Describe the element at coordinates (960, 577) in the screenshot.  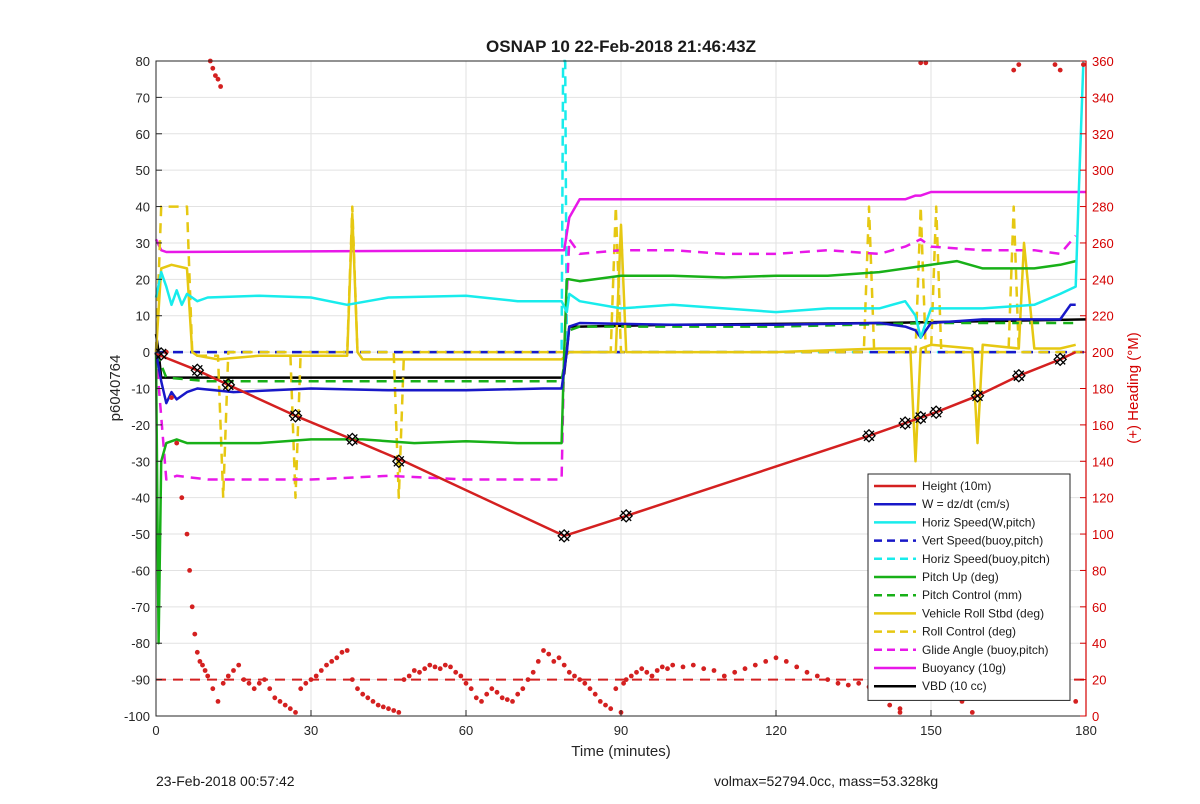
I see `legend-entry: Pitch Up (deg)` at that location.